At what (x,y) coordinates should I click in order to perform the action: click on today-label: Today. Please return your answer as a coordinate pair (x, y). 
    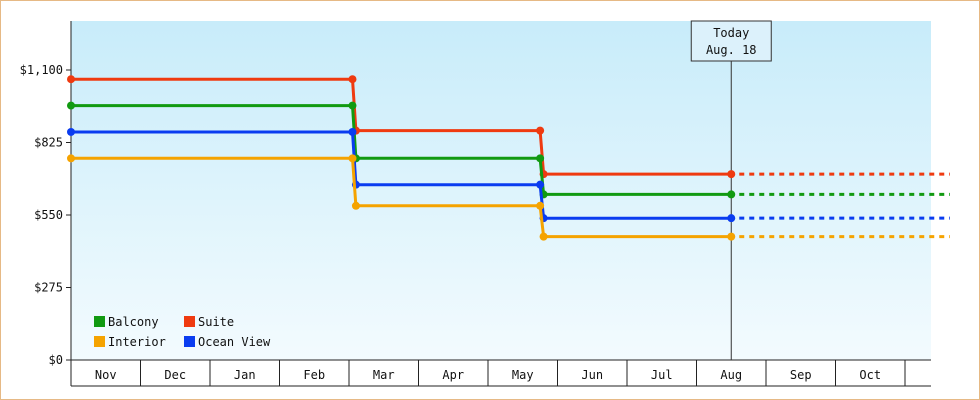
    Looking at the image, I should click on (731, 33).